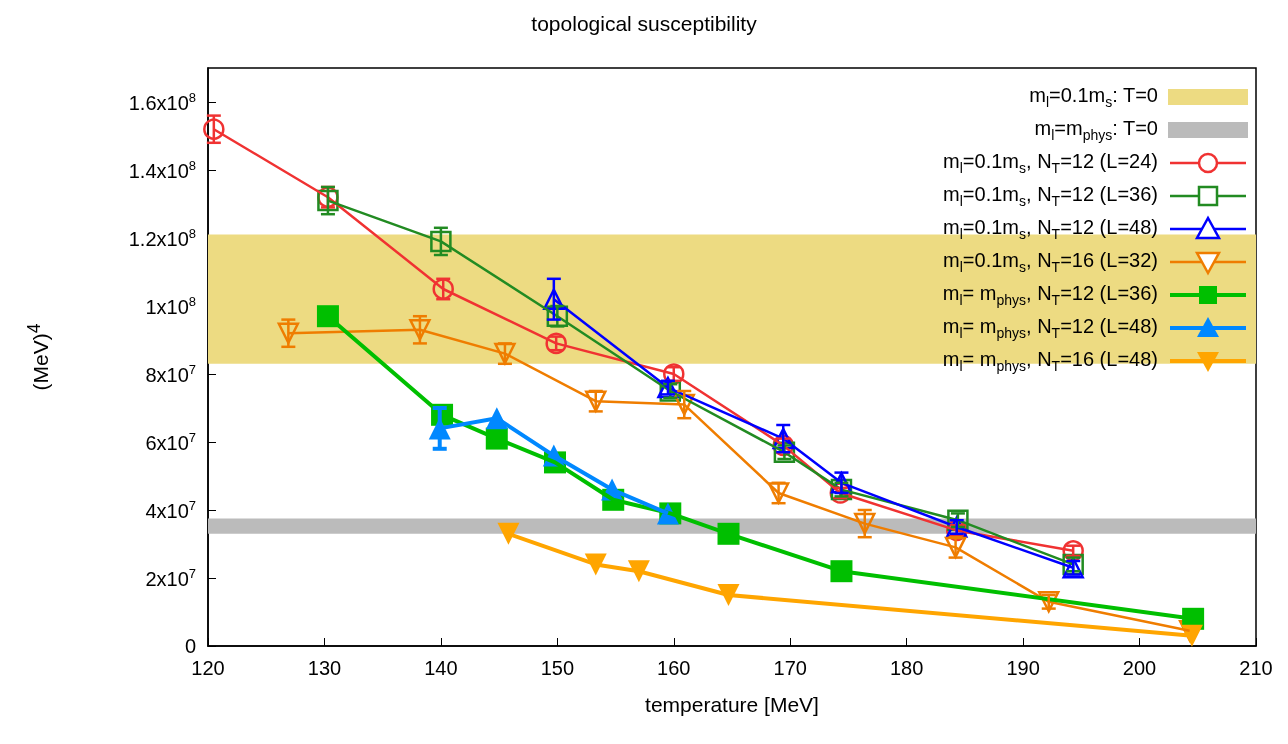  I want to click on x-tick-label: 120, so click(208, 668).